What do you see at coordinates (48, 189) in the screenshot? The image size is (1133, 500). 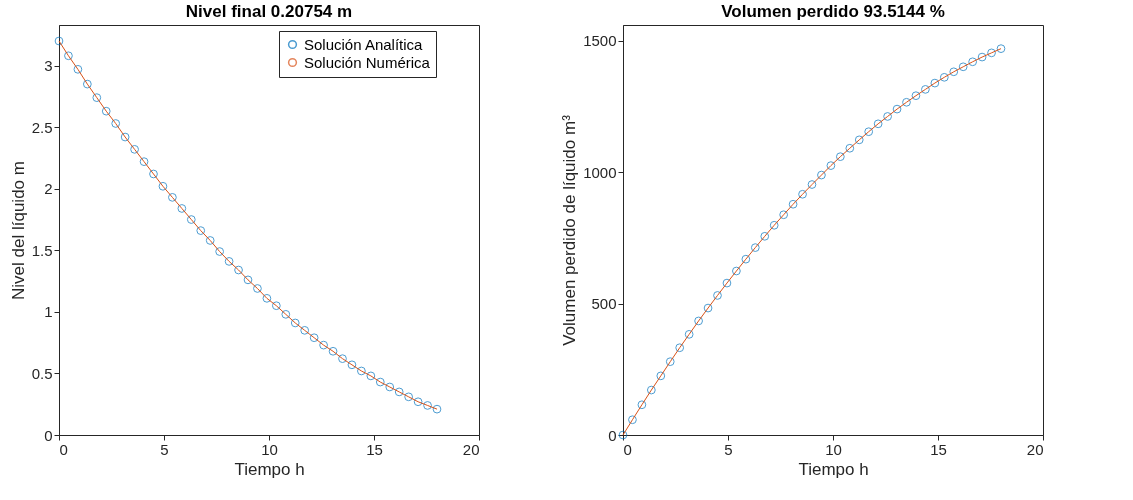 I see `y-tick-label: 2` at bounding box center [48, 189].